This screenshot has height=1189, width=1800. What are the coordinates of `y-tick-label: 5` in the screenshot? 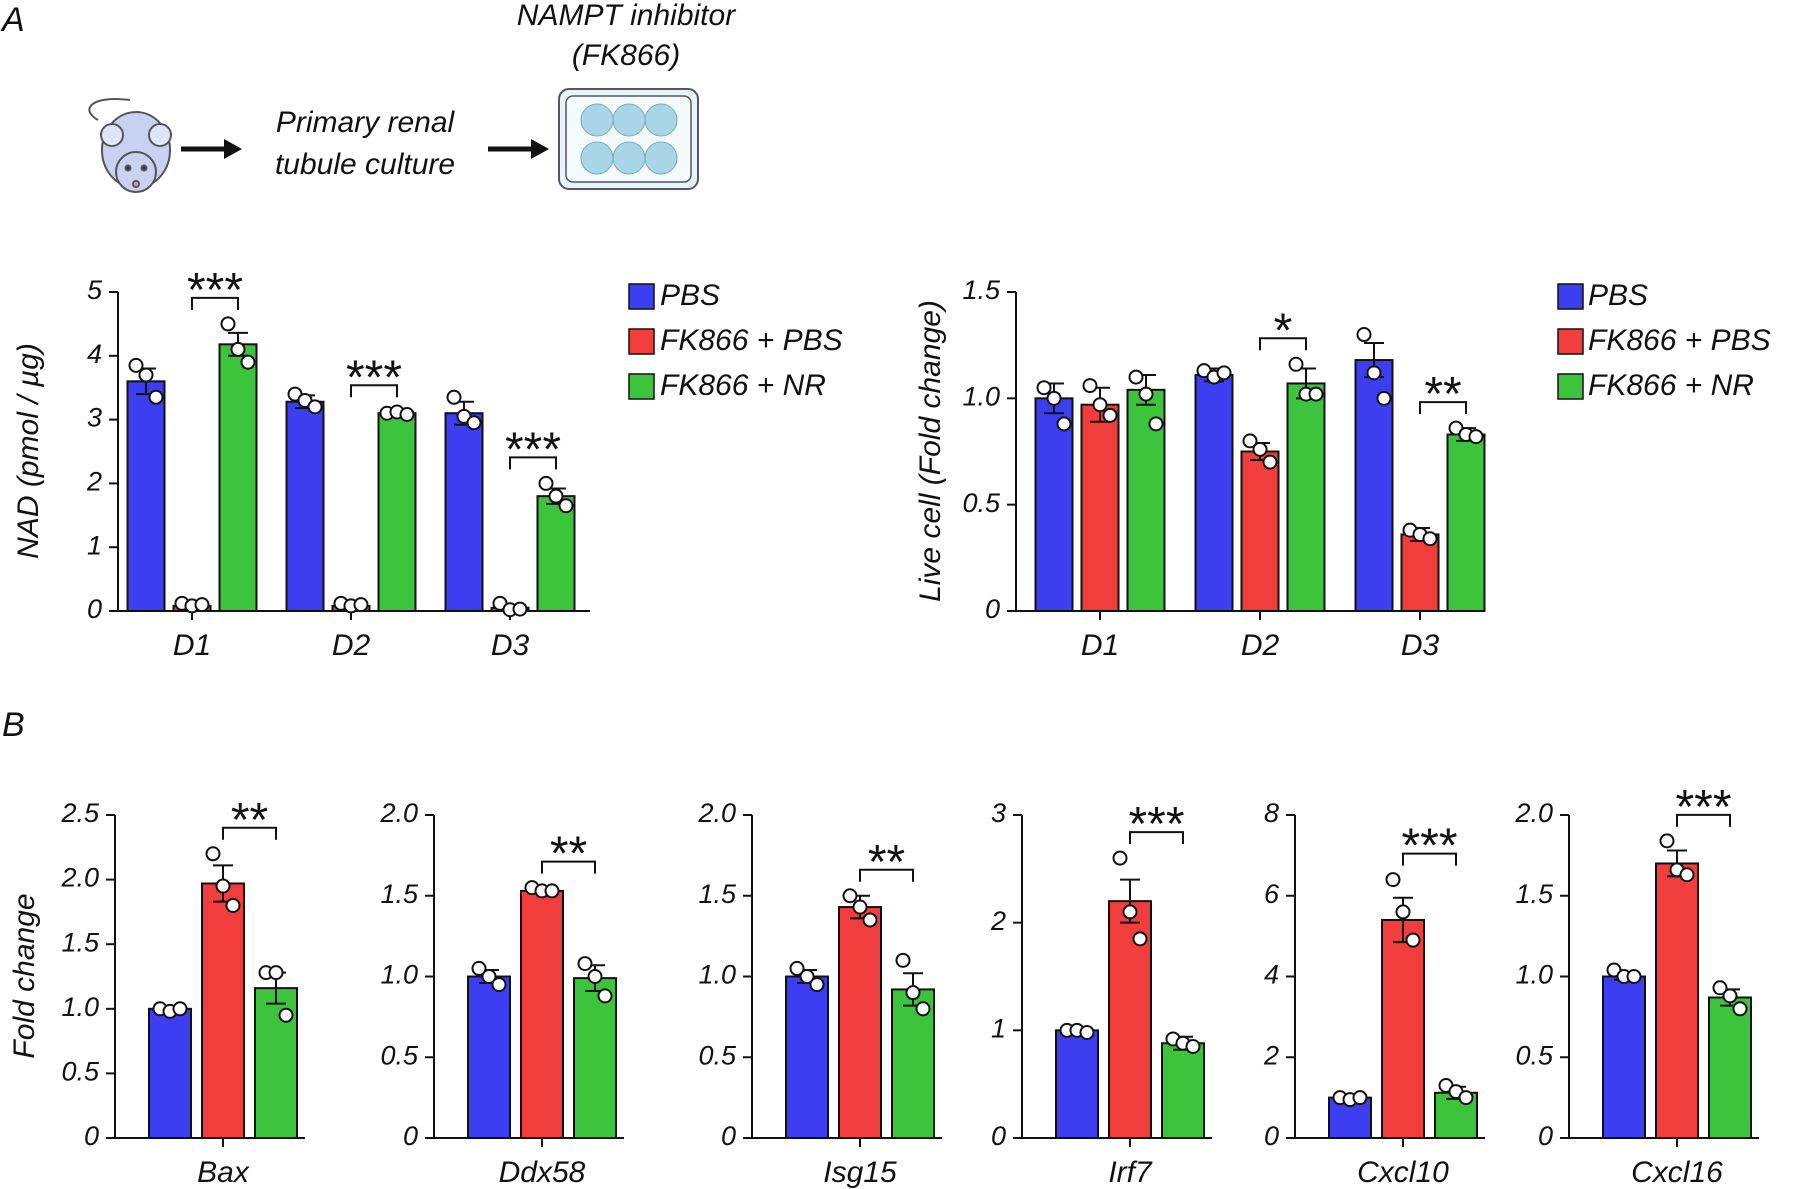 It's located at (95, 290).